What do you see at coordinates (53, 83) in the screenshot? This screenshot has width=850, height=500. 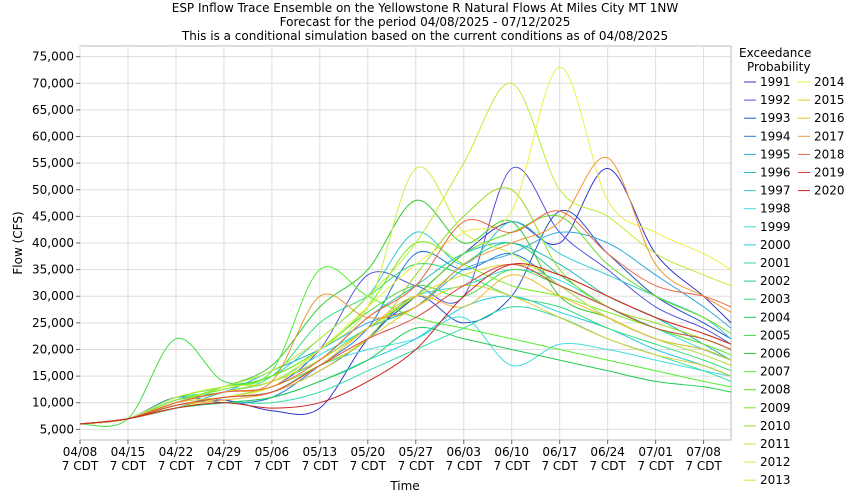 I see `y-tick-label: 70,000` at bounding box center [53, 83].